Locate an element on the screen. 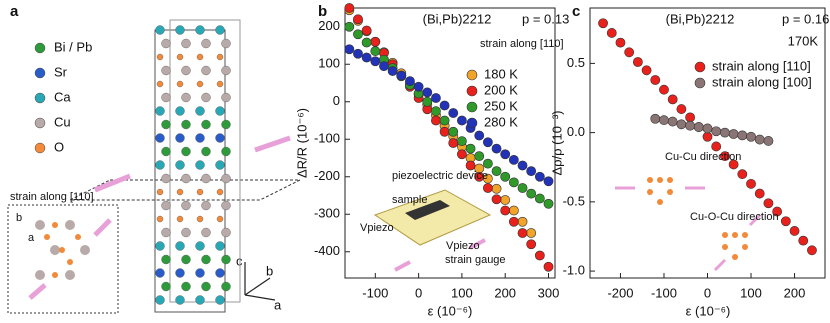  crystal-cell is located at coordinates (190, 171).